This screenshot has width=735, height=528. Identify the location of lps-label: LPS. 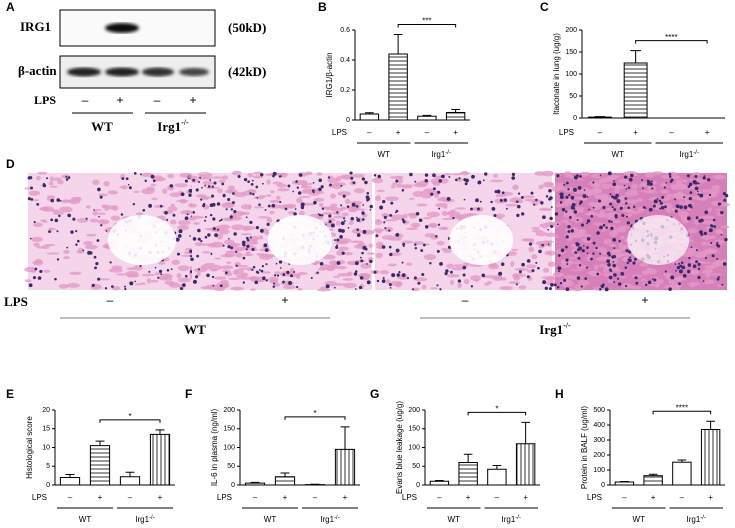
(224, 497).